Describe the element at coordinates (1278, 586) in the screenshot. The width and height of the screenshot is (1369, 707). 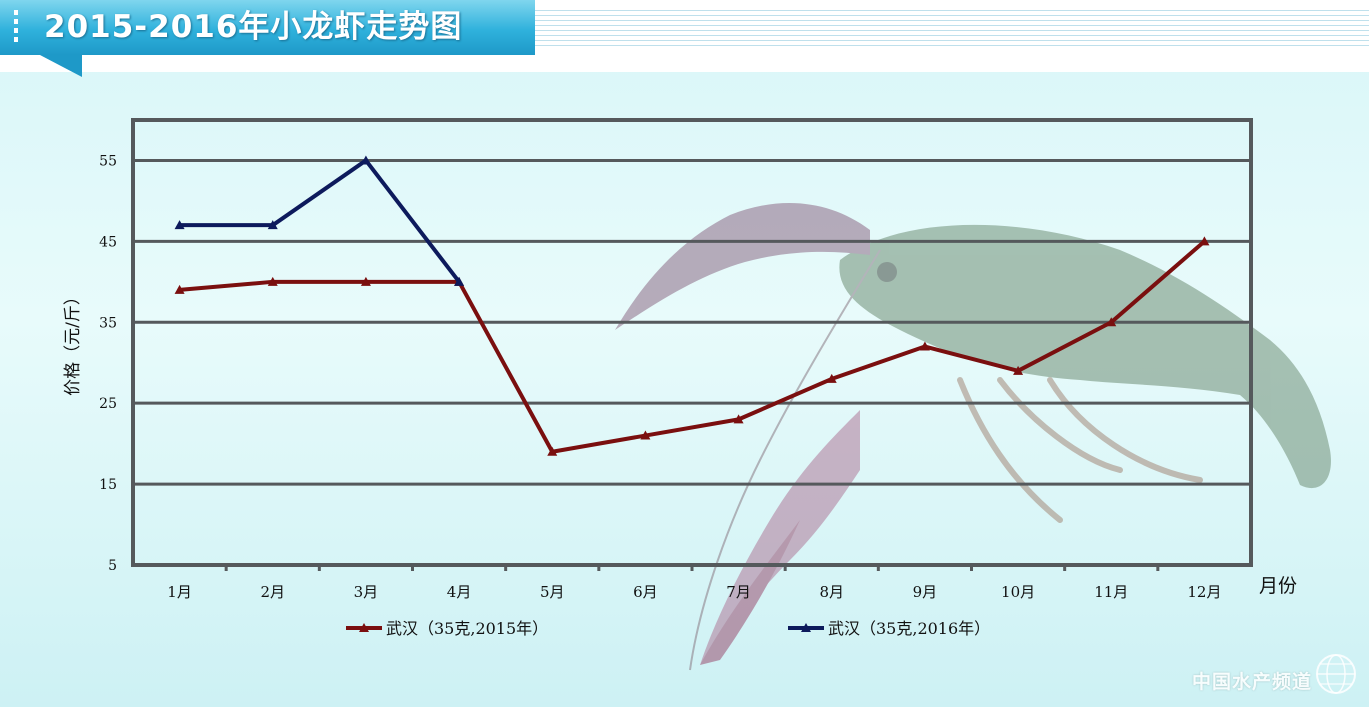
I see `x-axis-label: 月份` at that location.